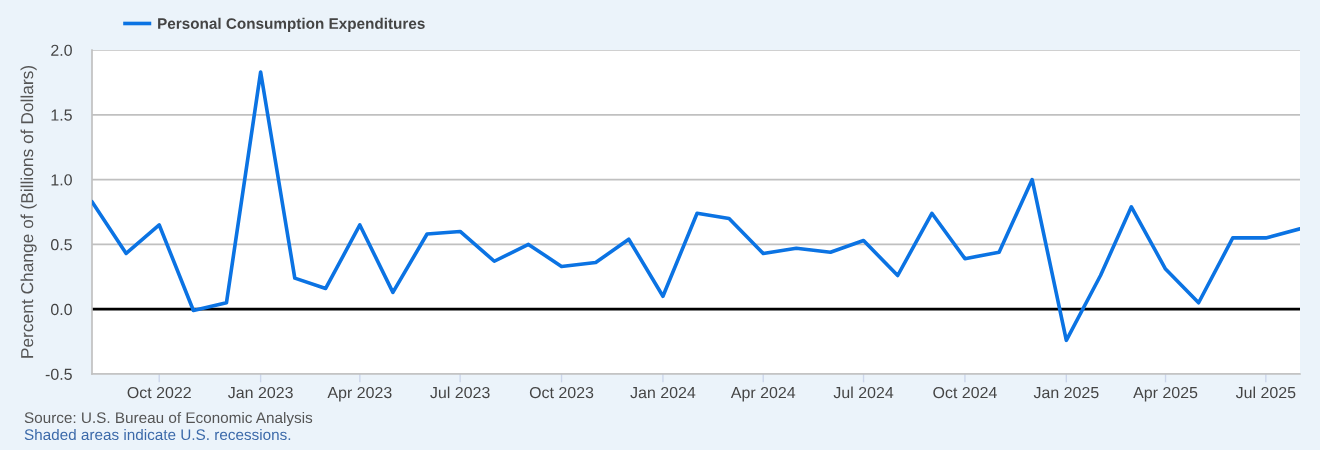 The width and height of the screenshot is (1320, 450). What do you see at coordinates (291, 24) in the screenshot?
I see `legend-label: Personal Consumption Expenditures` at bounding box center [291, 24].